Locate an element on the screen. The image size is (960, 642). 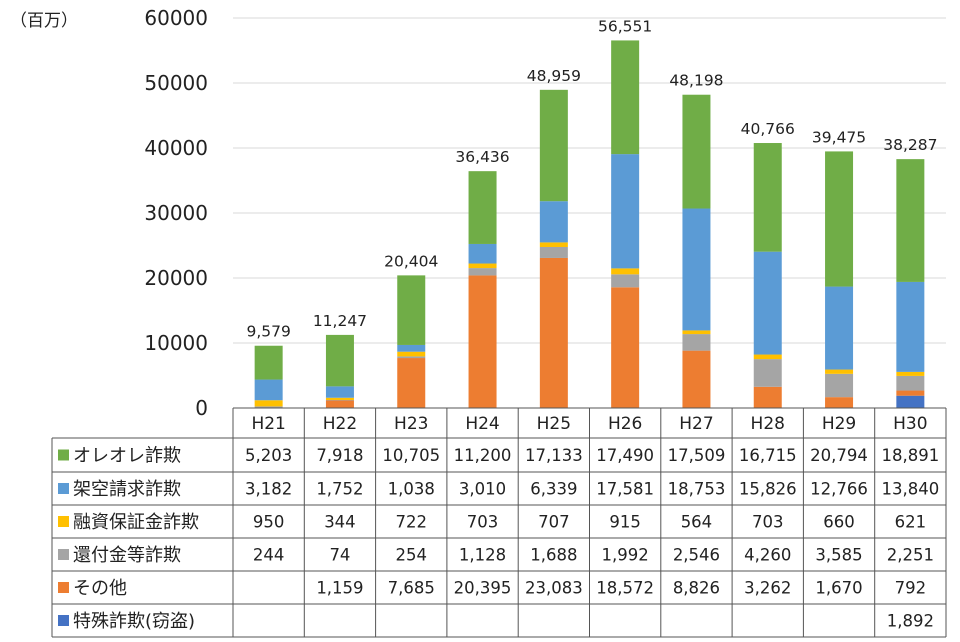
table-cell: 16,715 is located at coordinates (768, 455).